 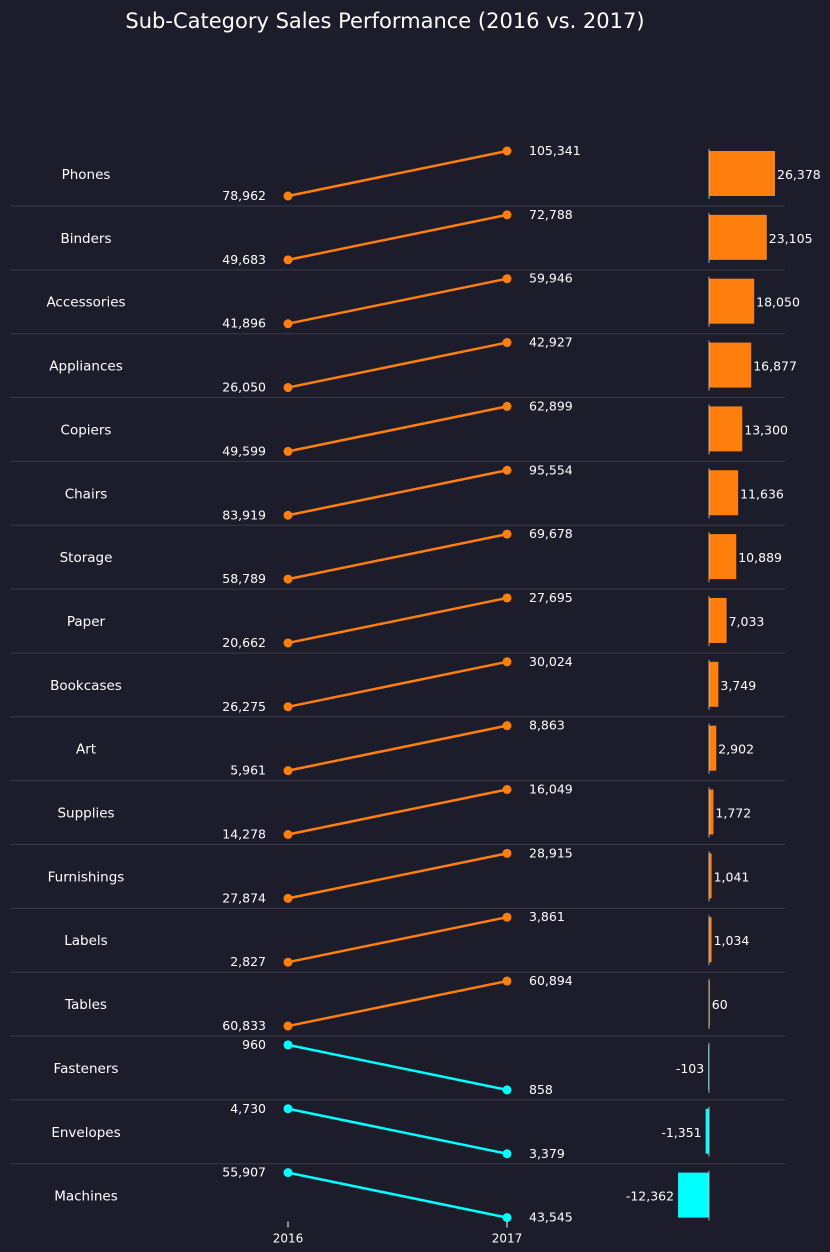 I want to click on slope-row: Labels 2,827 3,861 1,034, so click(x=397, y=941).